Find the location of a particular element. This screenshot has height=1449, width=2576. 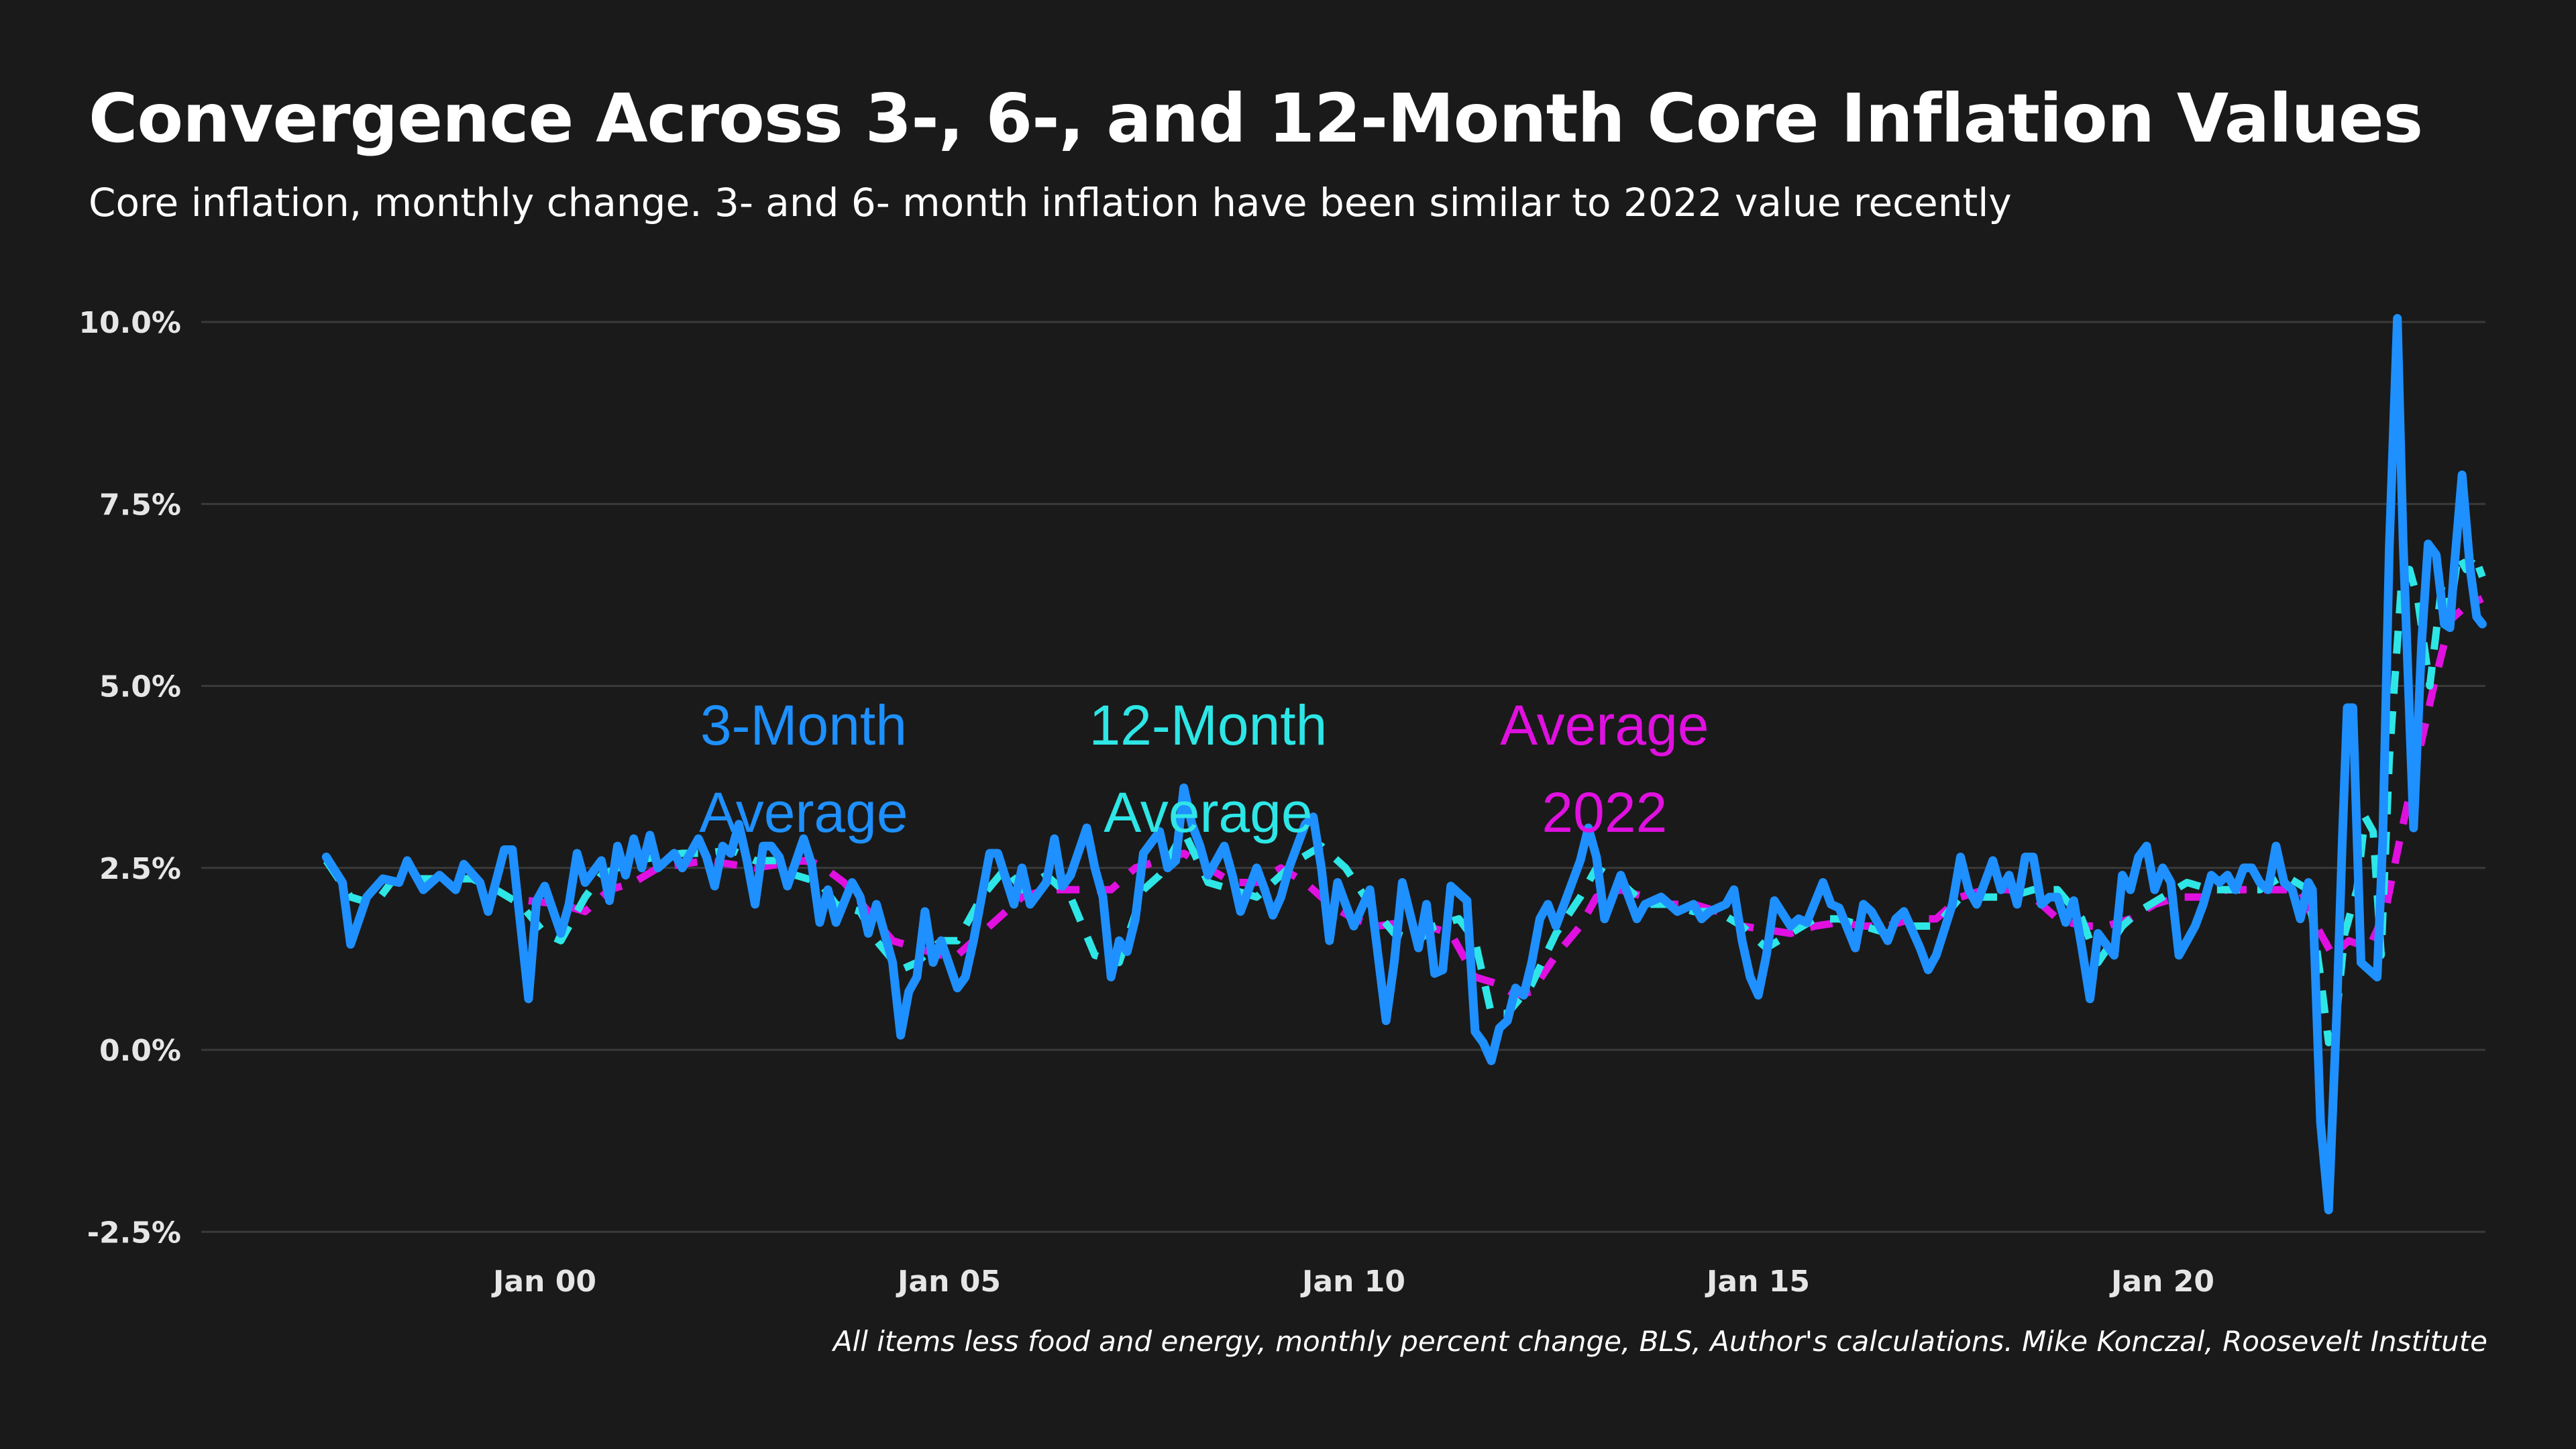

annotation-three-month: 3-Month is located at coordinates (803, 725).